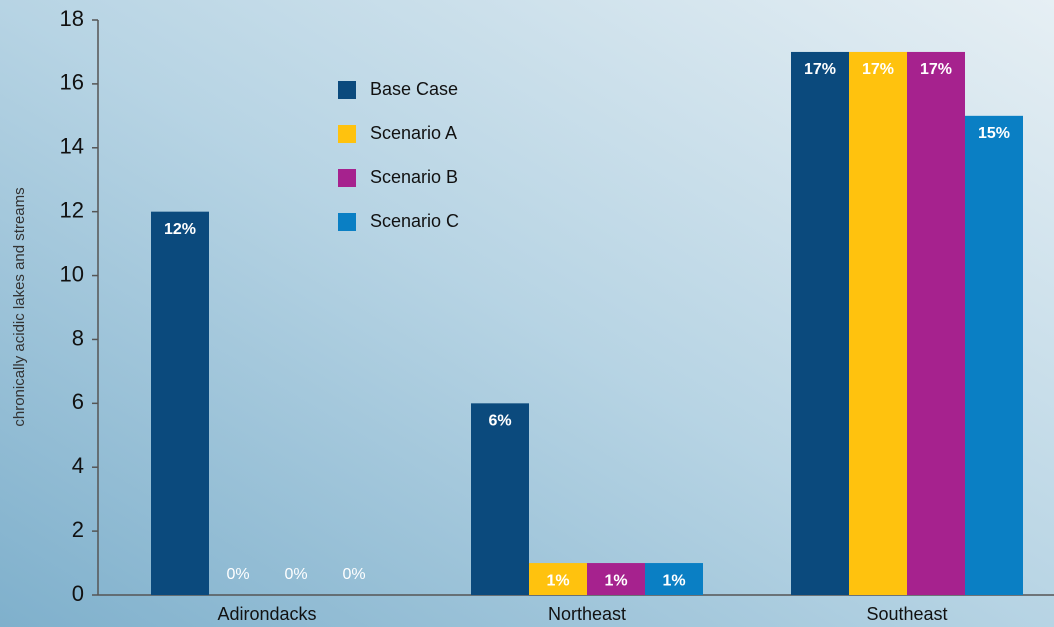  Describe the element at coordinates (414, 89) in the screenshot. I see `legend-label: Base Case` at that location.